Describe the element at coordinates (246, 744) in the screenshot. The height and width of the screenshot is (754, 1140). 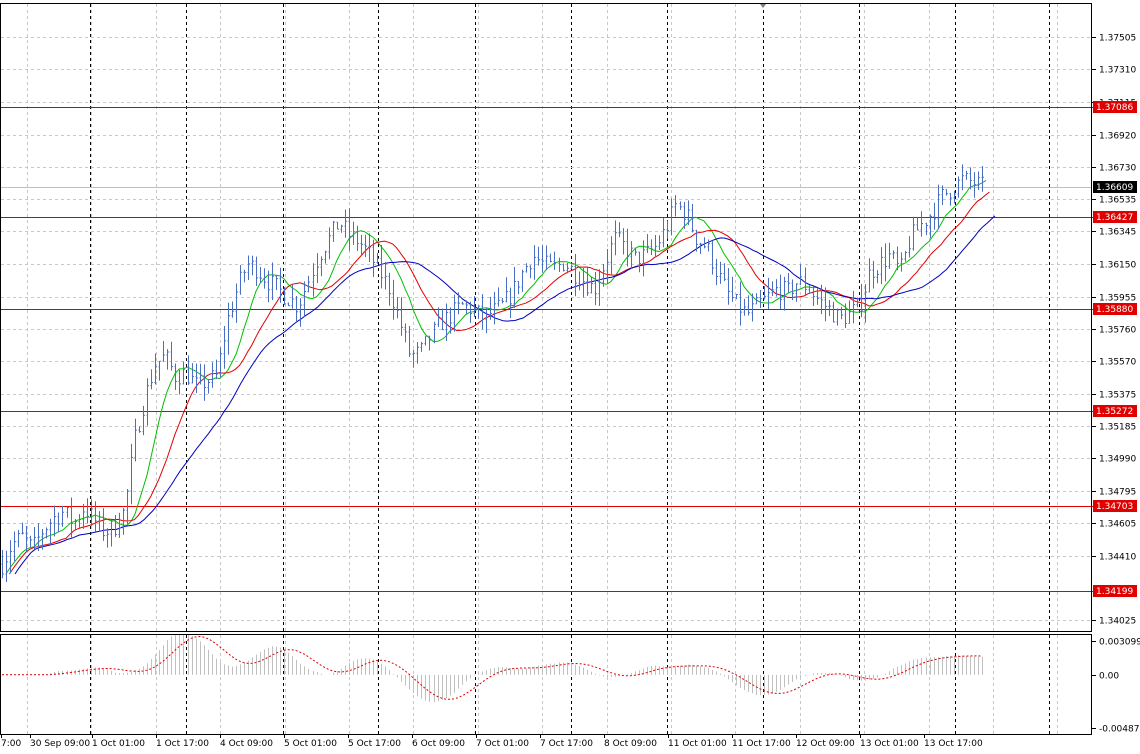
I see `time-tick-label: 4 Oct 09:00` at that location.